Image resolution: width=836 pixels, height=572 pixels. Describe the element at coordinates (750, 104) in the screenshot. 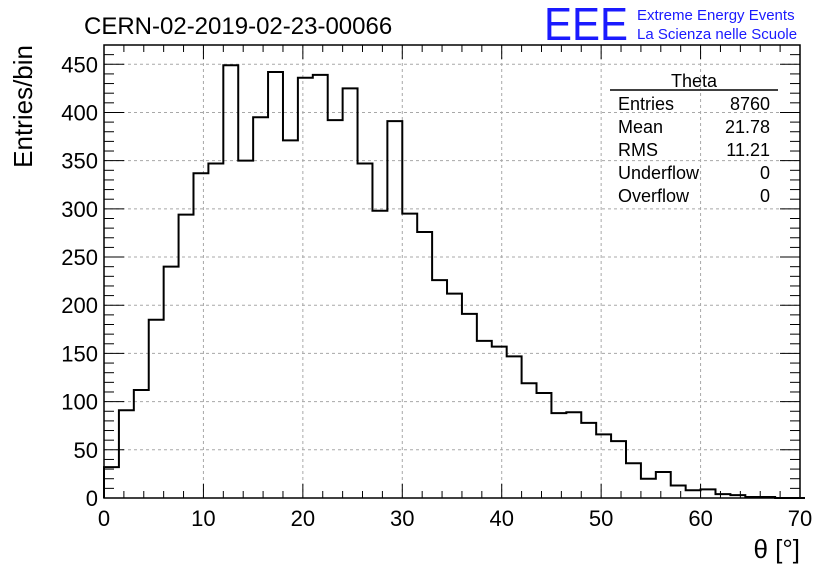

I see `stats-value: 8760` at that location.